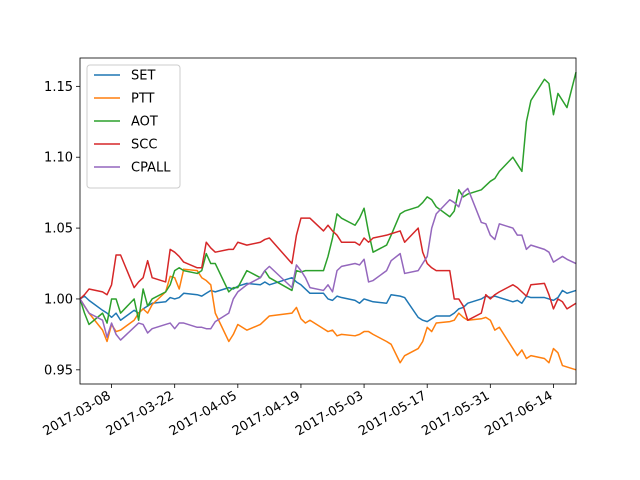 The width and height of the screenshot is (640, 480). What do you see at coordinates (151, 168) in the screenshot?
I see `legend-label-cpall: CPALL` at bounding box center [151, 168].